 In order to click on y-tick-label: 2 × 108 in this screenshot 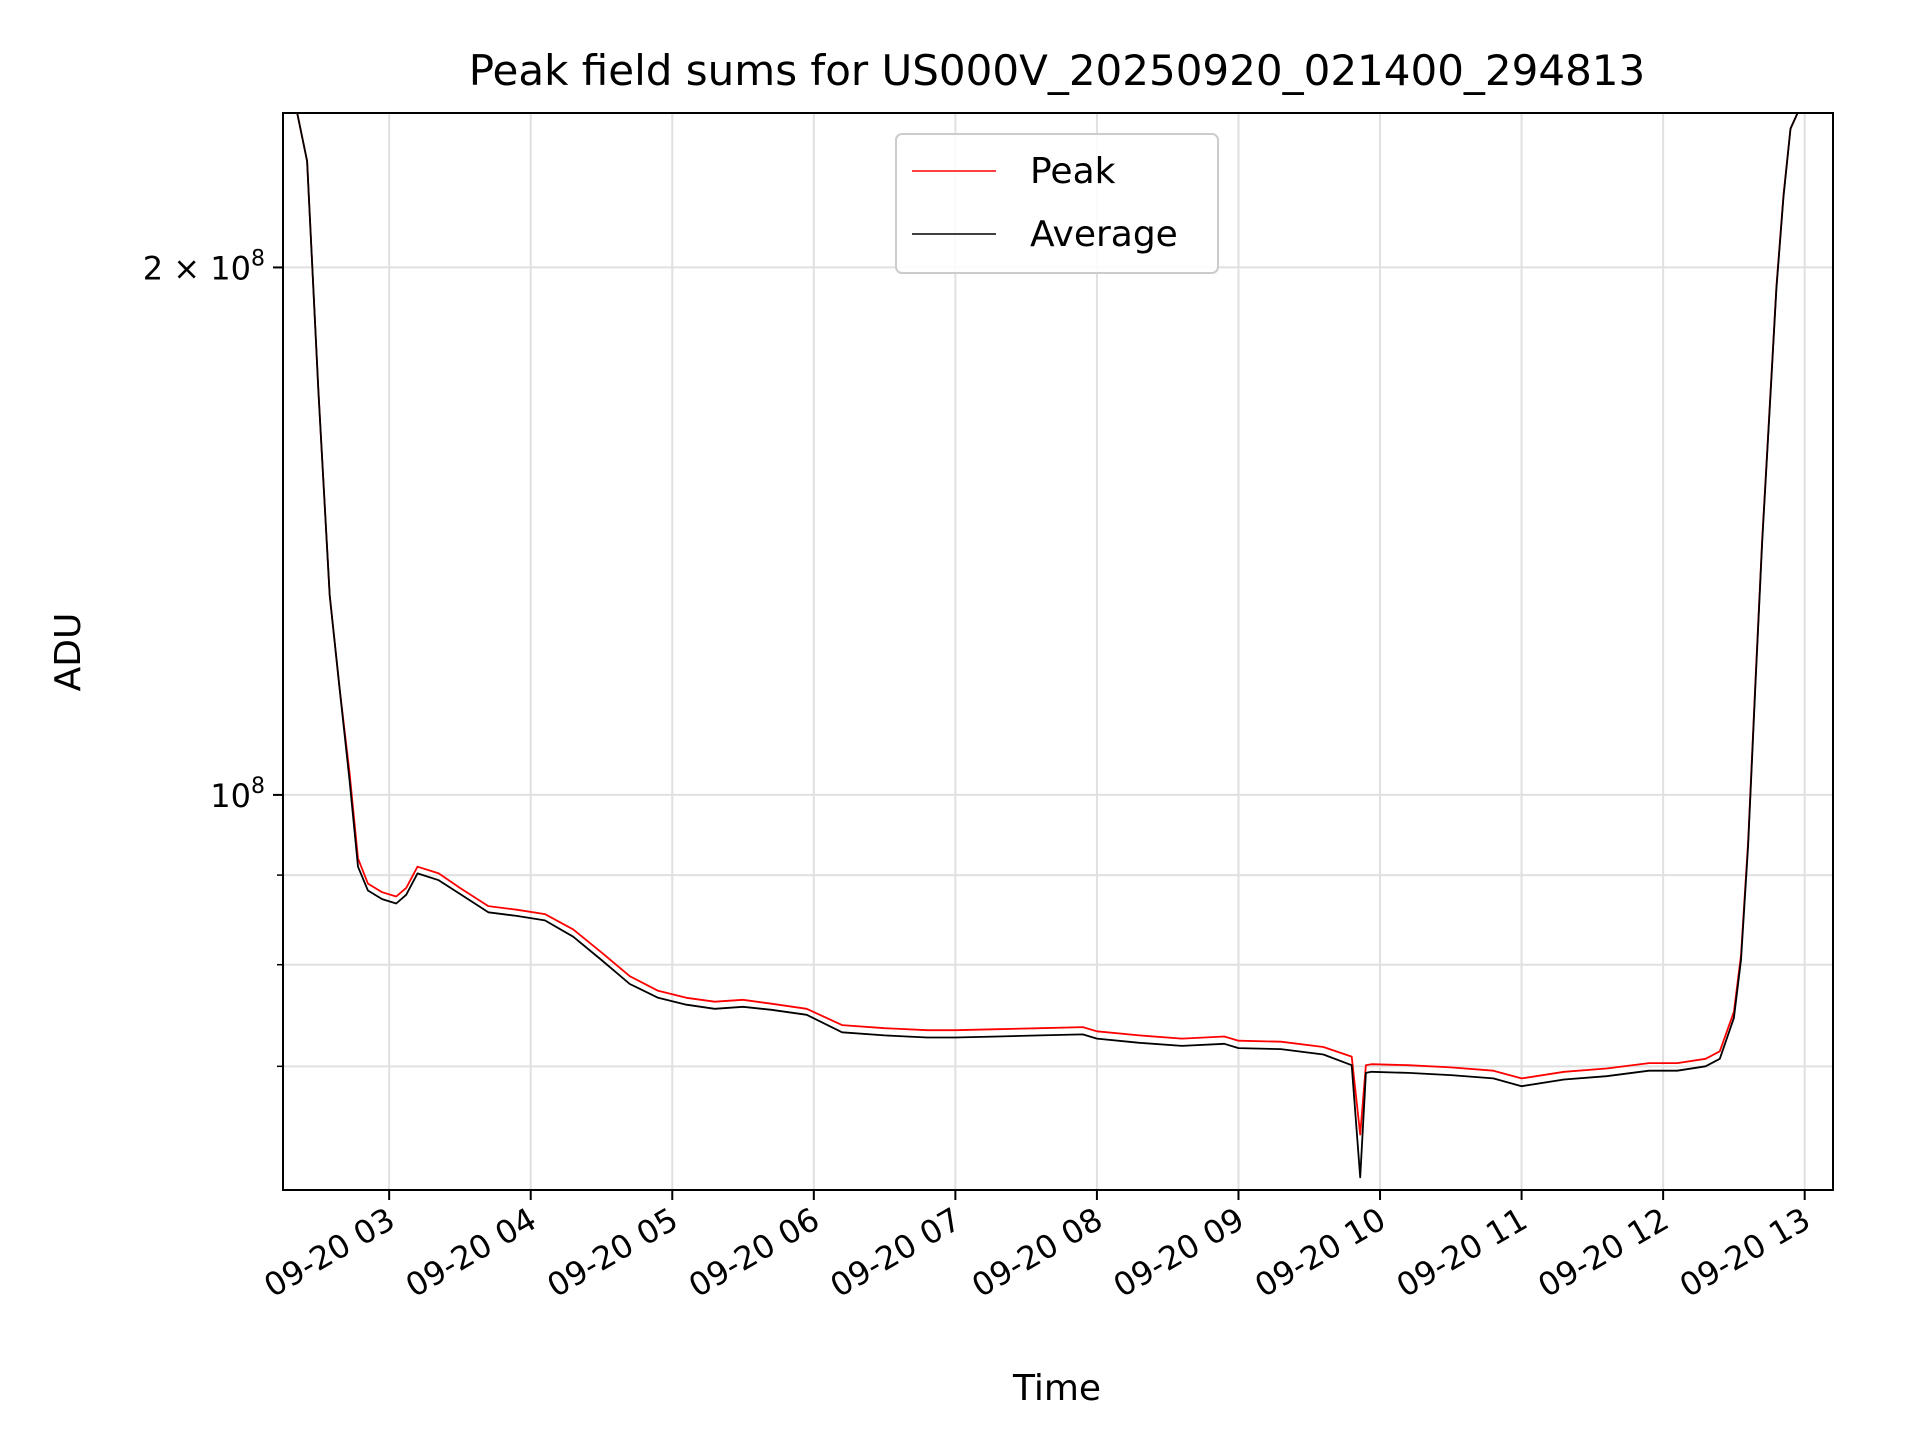, I will do `click(204, 266)`.